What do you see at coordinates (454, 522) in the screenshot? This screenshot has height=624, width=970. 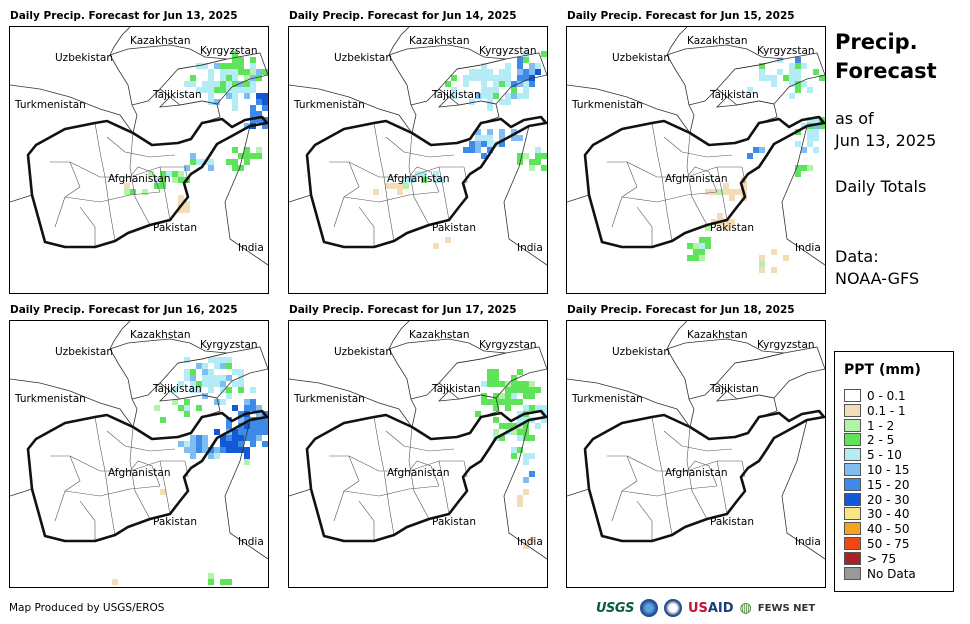 I see `map-label-pakistan: Pakistan` at bounding box center [454, 522].